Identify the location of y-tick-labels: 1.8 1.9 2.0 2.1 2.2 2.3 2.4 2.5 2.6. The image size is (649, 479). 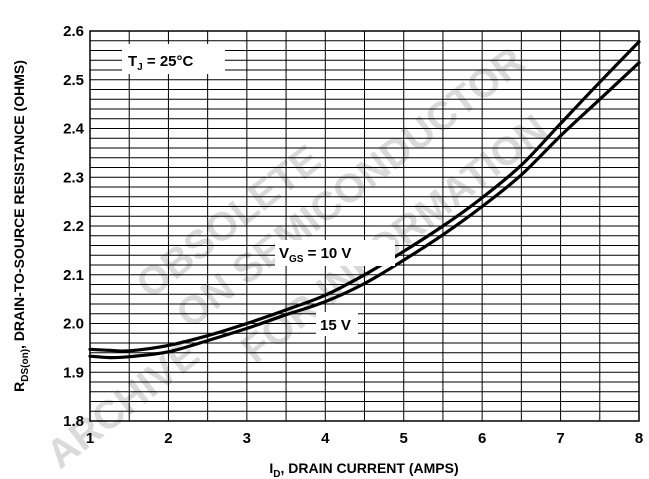
(74, 226).